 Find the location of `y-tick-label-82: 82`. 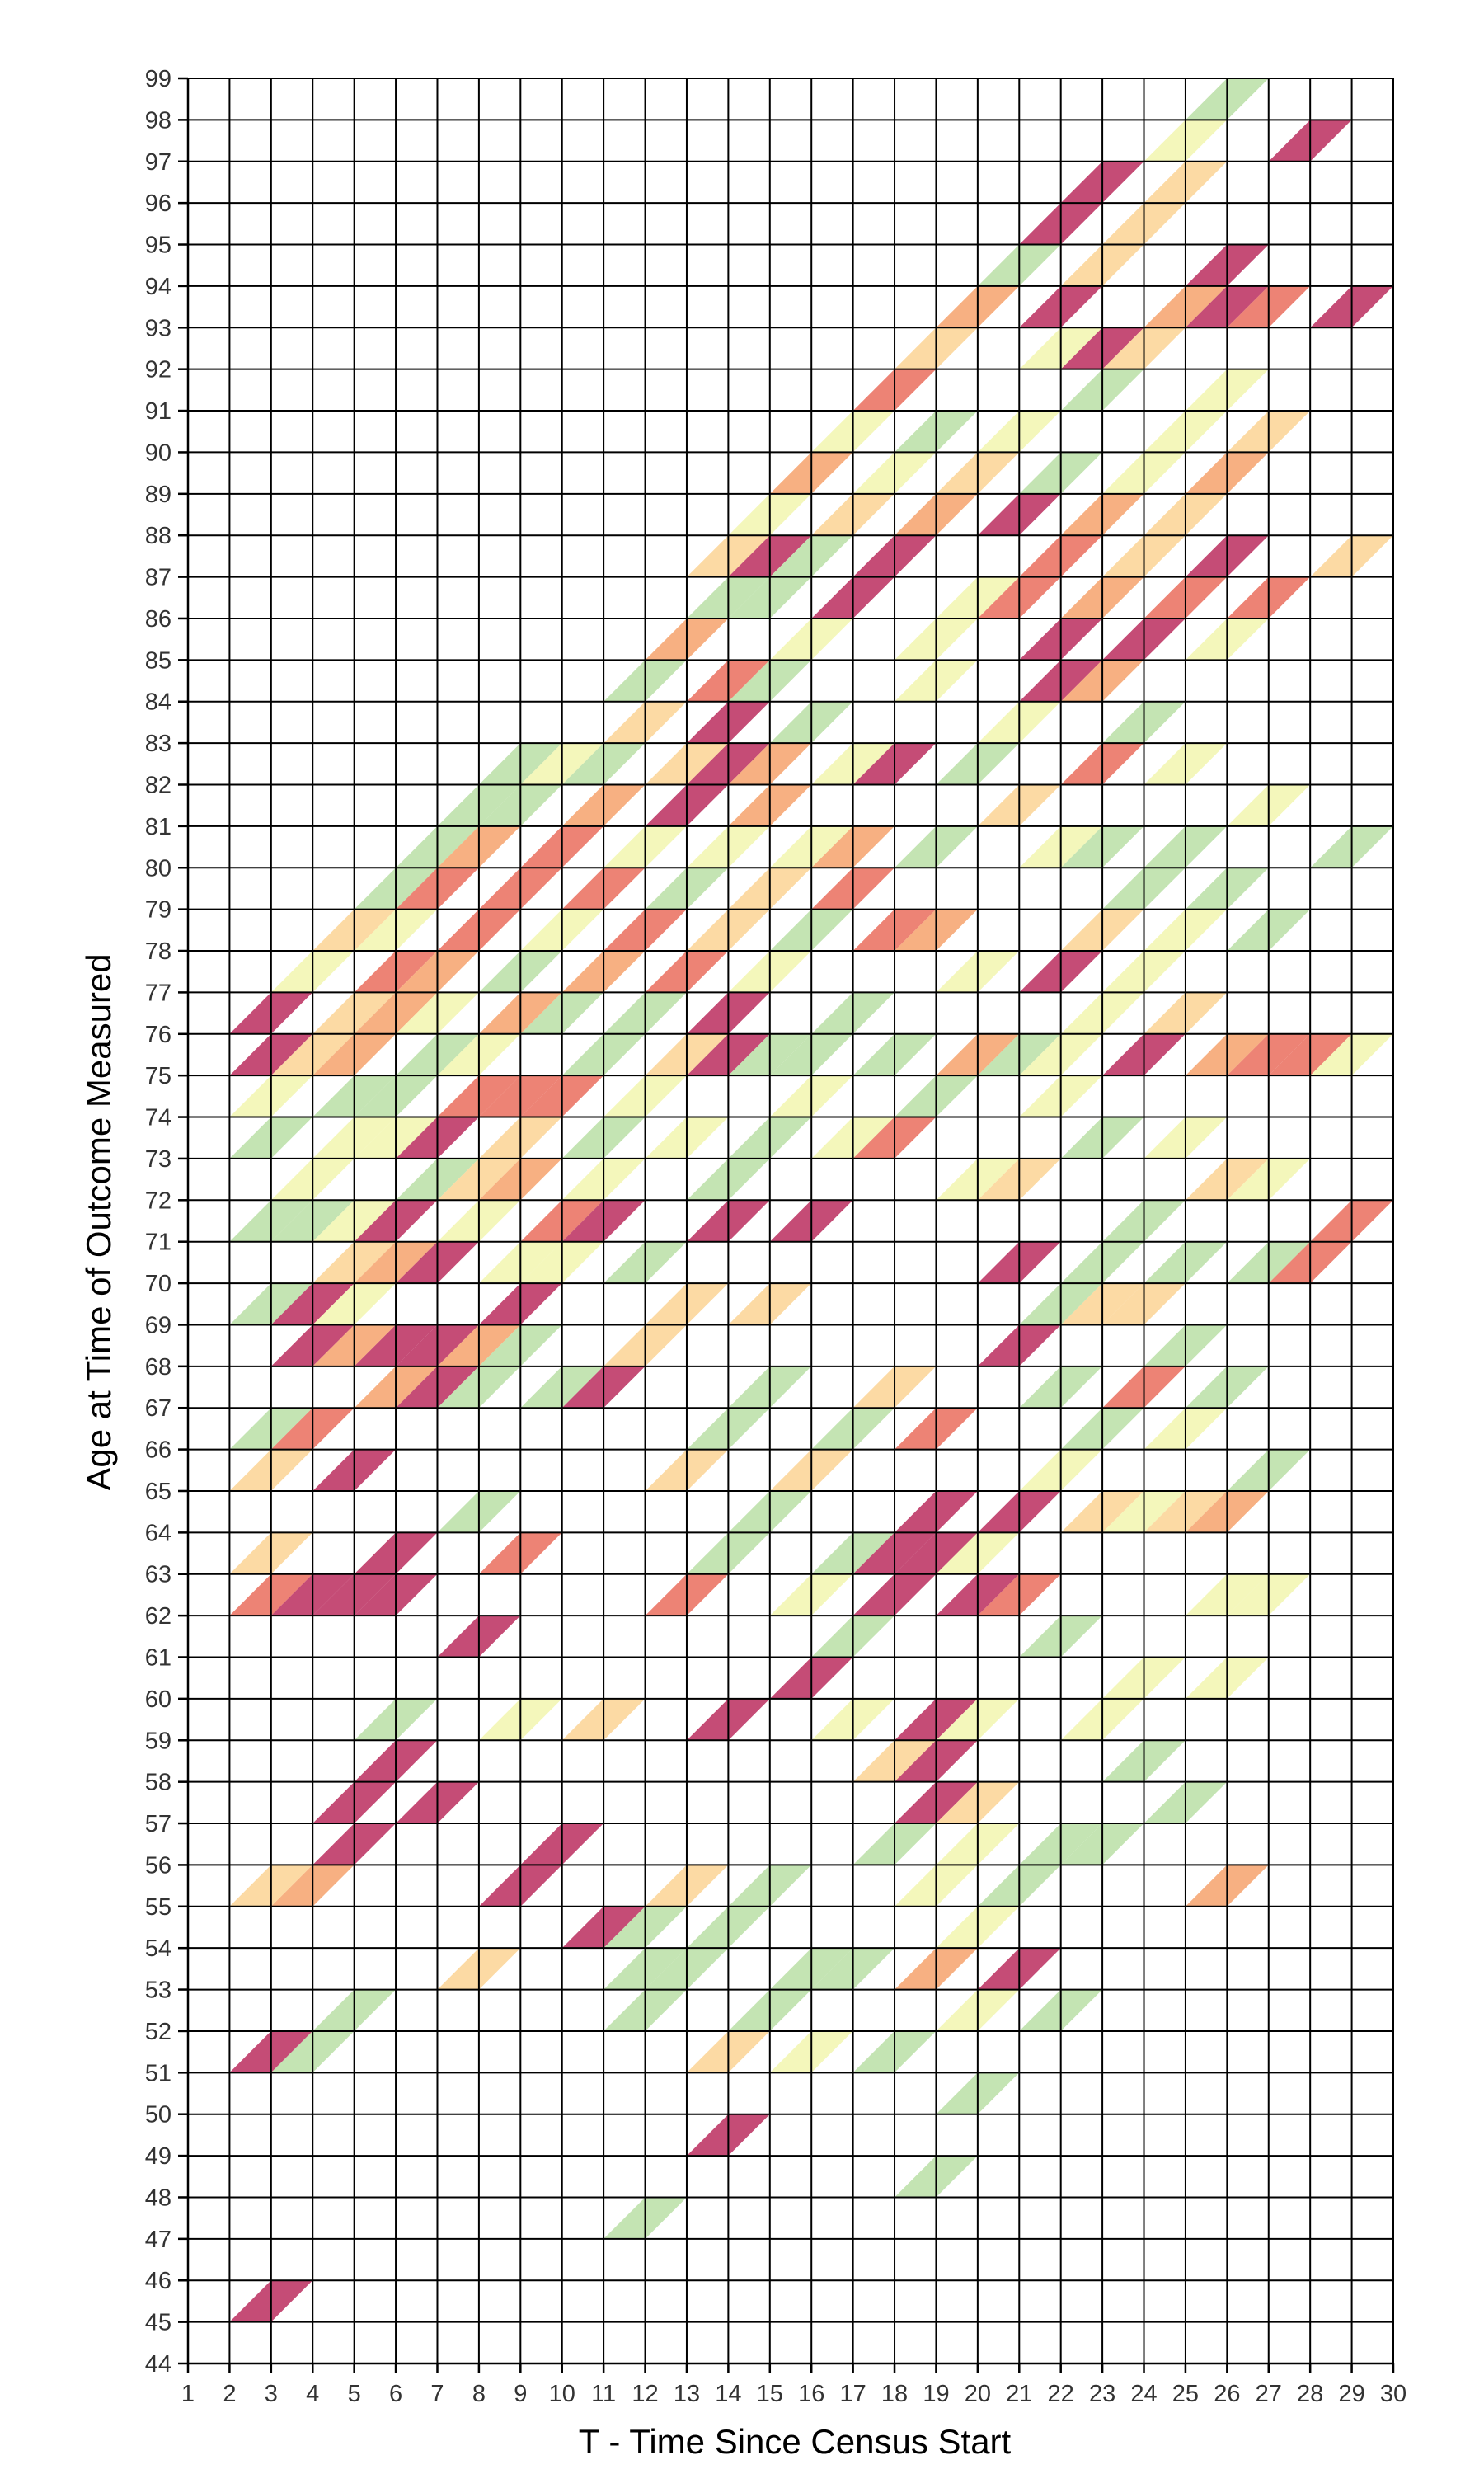

y-tick-label-82: 82 is located at coordinates (158, 785).